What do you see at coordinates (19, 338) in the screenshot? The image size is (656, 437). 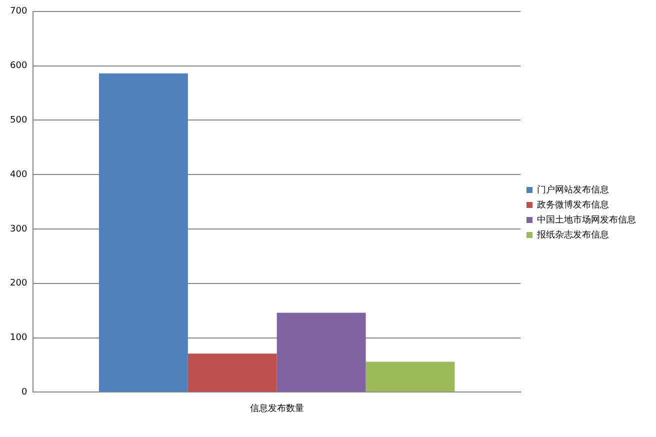 I see `y-tick-label: 100` at bounding box center [19, 338].